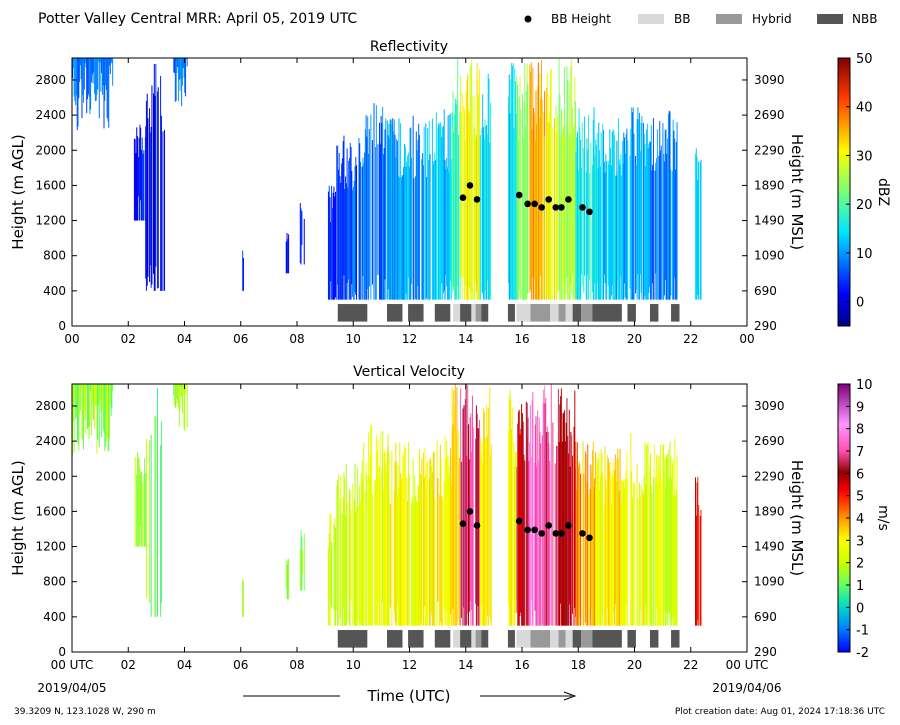  Describe the element at coordinates (54, 291) in the screenshot. I see `y-tick-label: 400` at that location.